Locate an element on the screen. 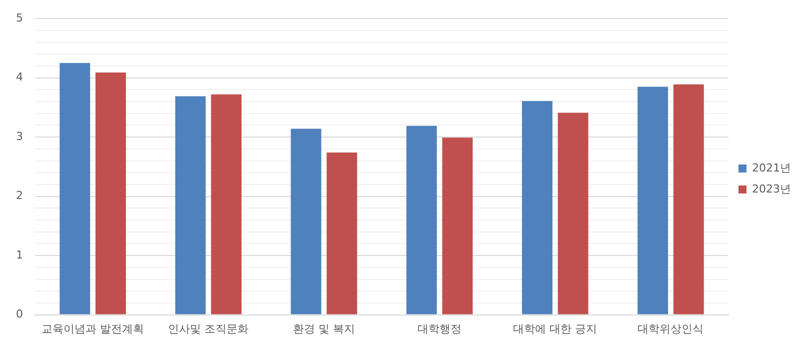 This screenshot has height=348, width=811. x-tick-label: 교육이념과 발전계획 is located at coordinates (93, 329).